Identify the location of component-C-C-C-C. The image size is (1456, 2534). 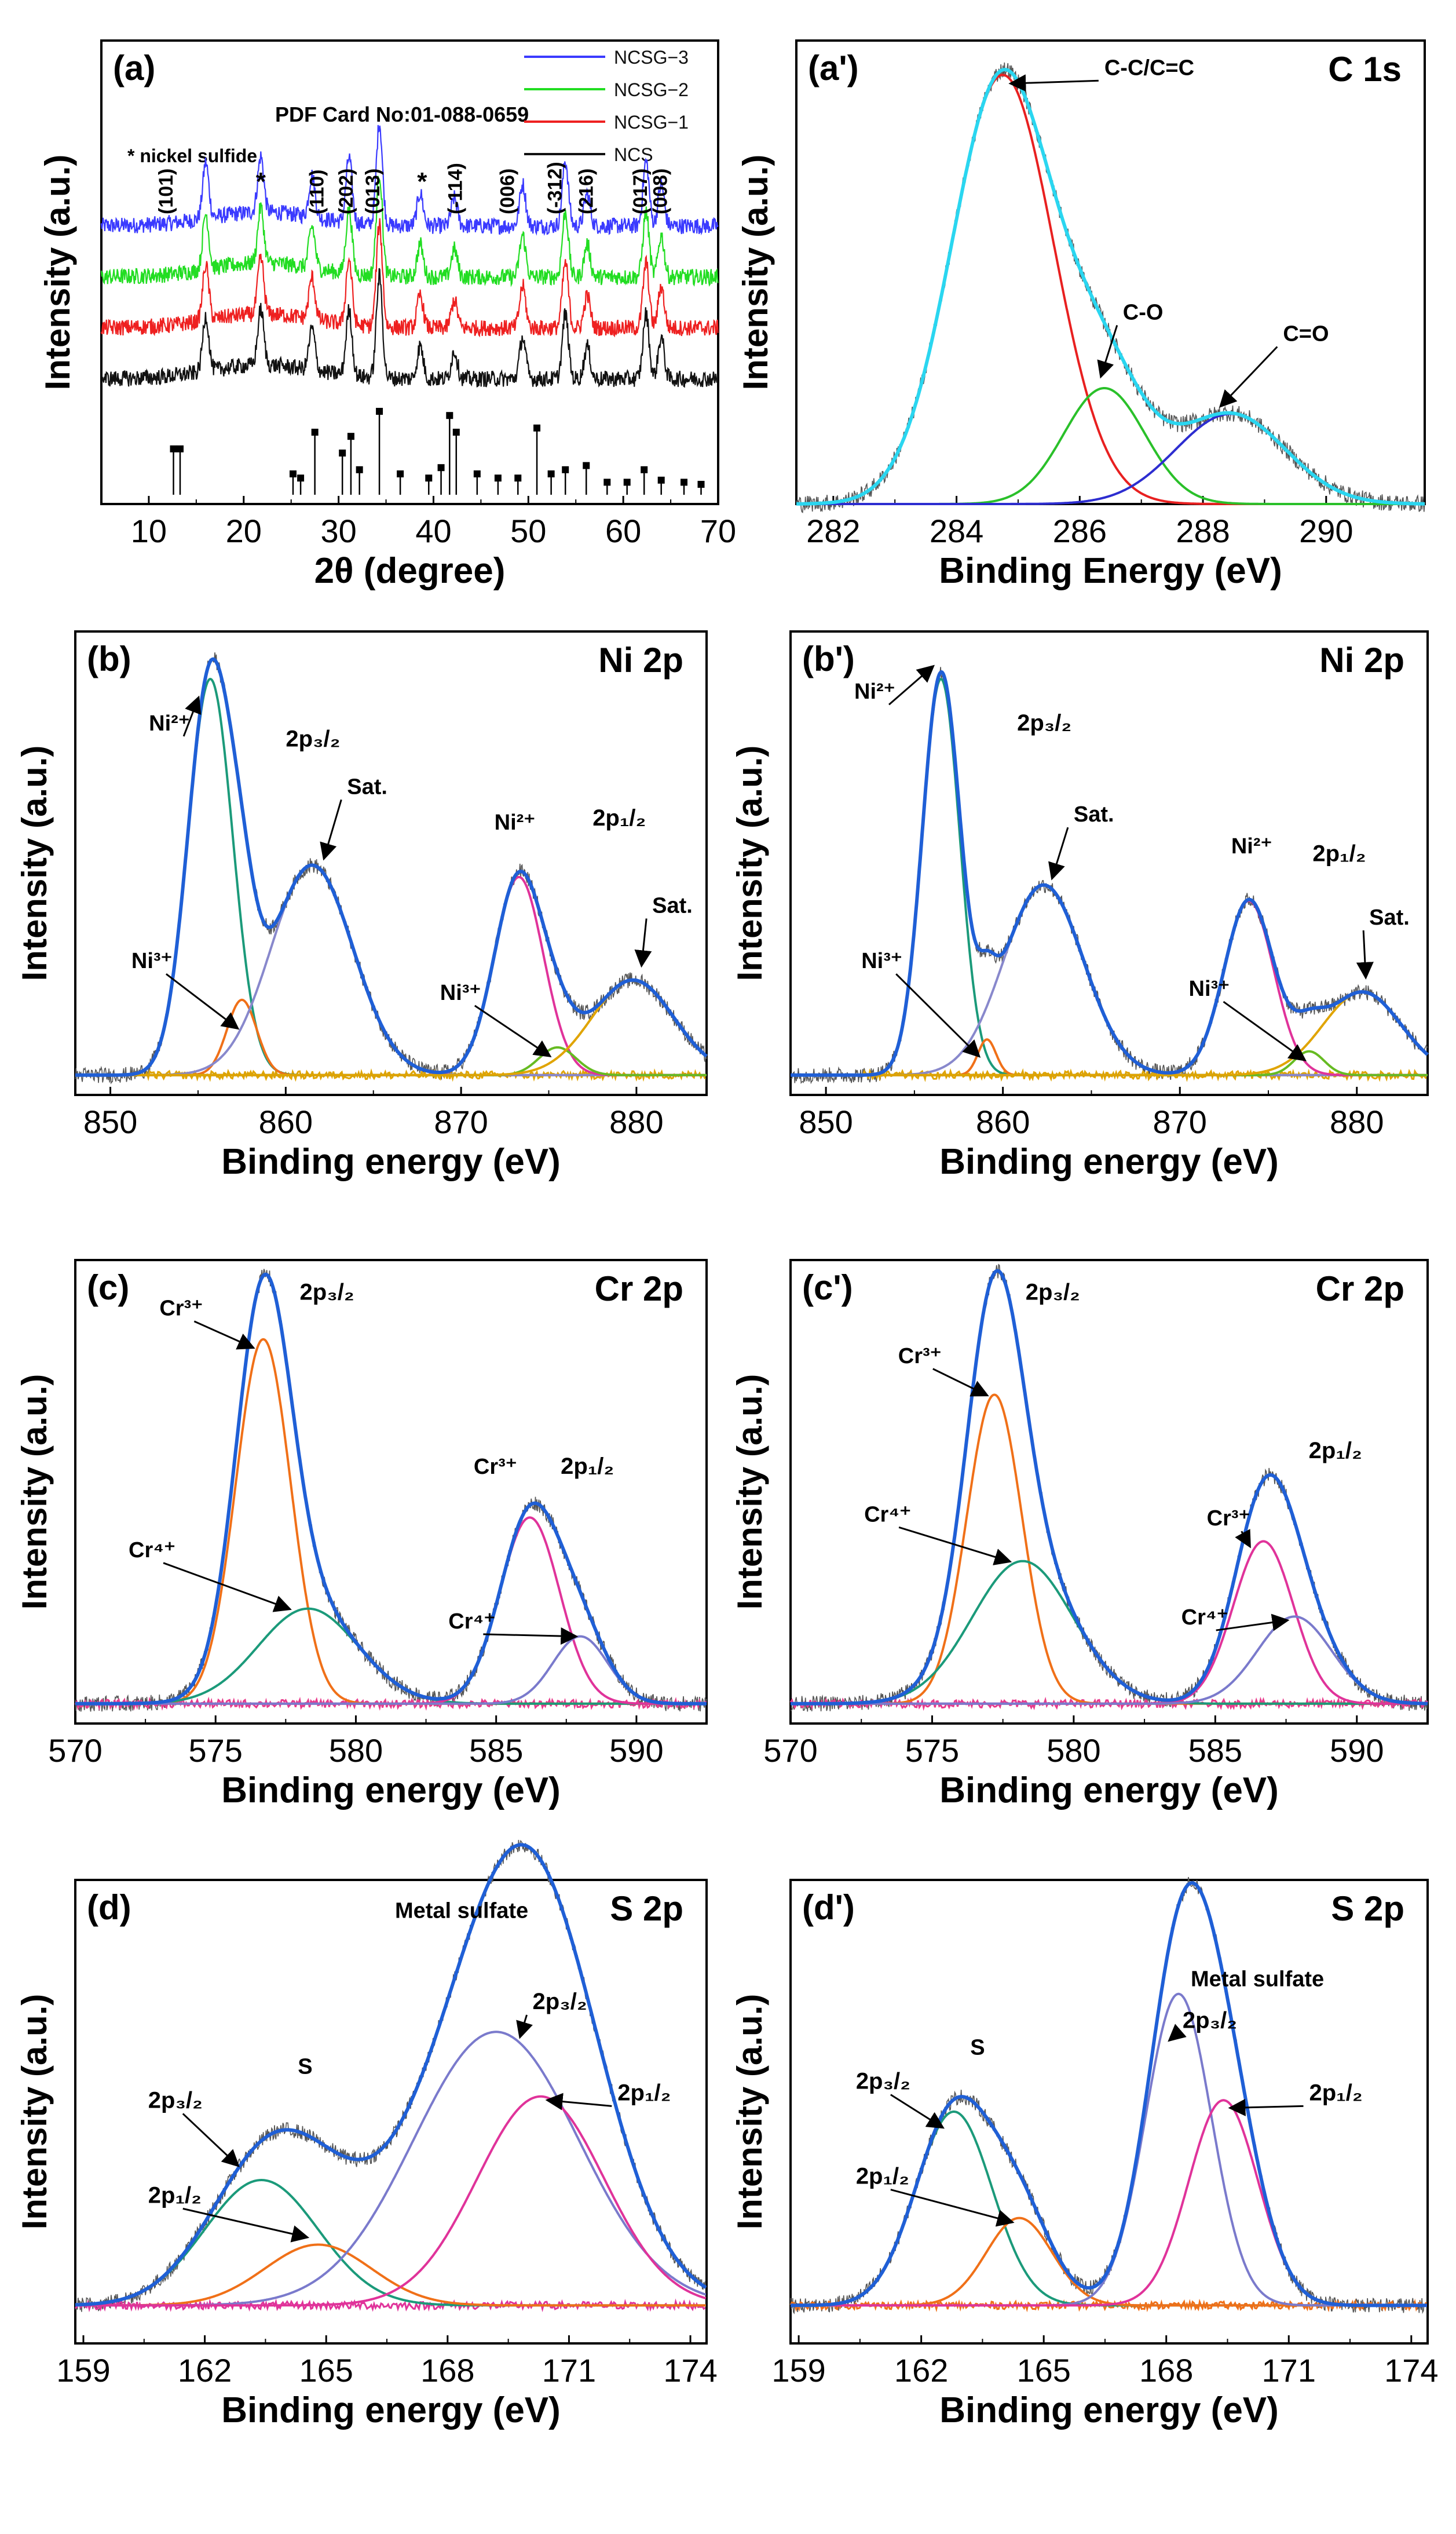
(1111, 289).